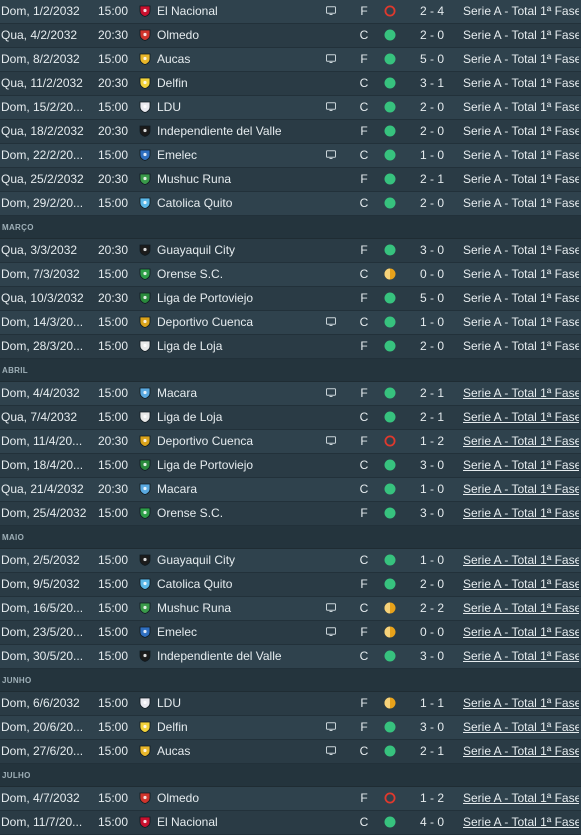  What do you see at coordinates (172, 727) in the screenshot?
I see `opponent-name-link: Delfin` at bounding box center [172, 727].